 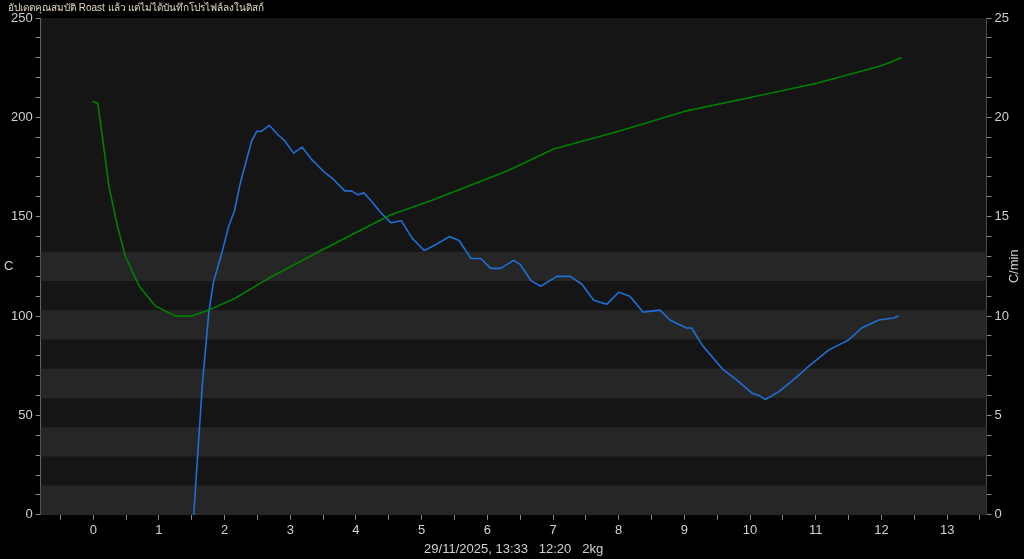 What do you see at coordinates (1002, 116) in the screenshot?
I see `y2-tick-label: 20` at bounding box center [1002, 116].